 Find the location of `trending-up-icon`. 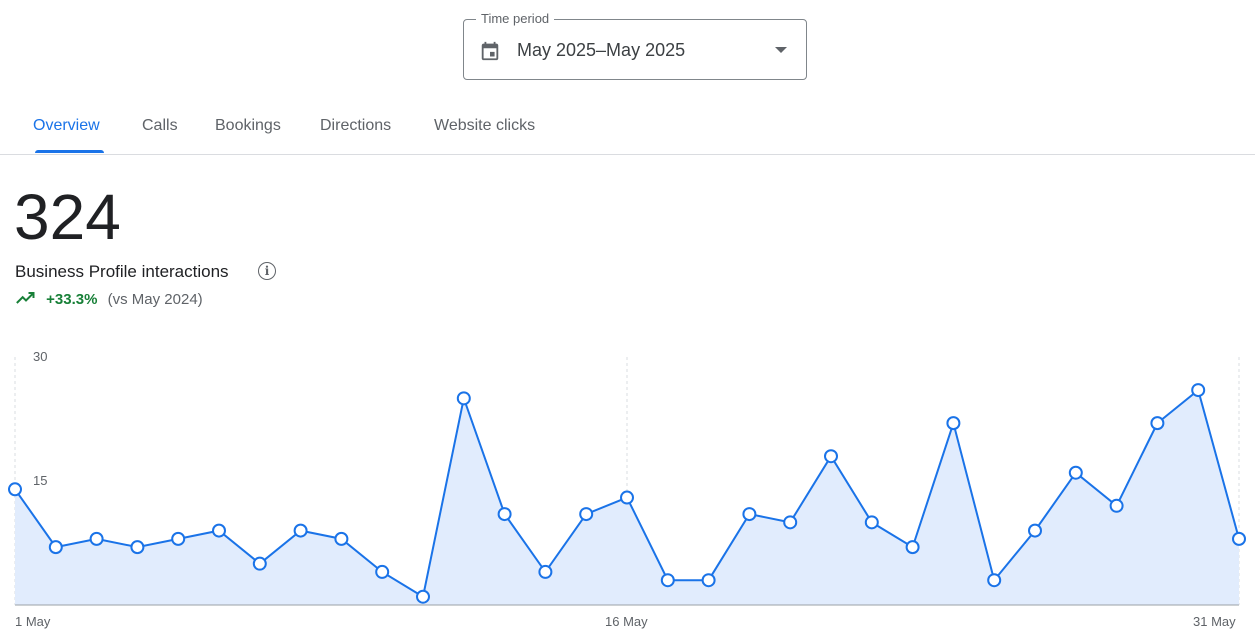

trending-up-icon is located at coordinates (25, 298).